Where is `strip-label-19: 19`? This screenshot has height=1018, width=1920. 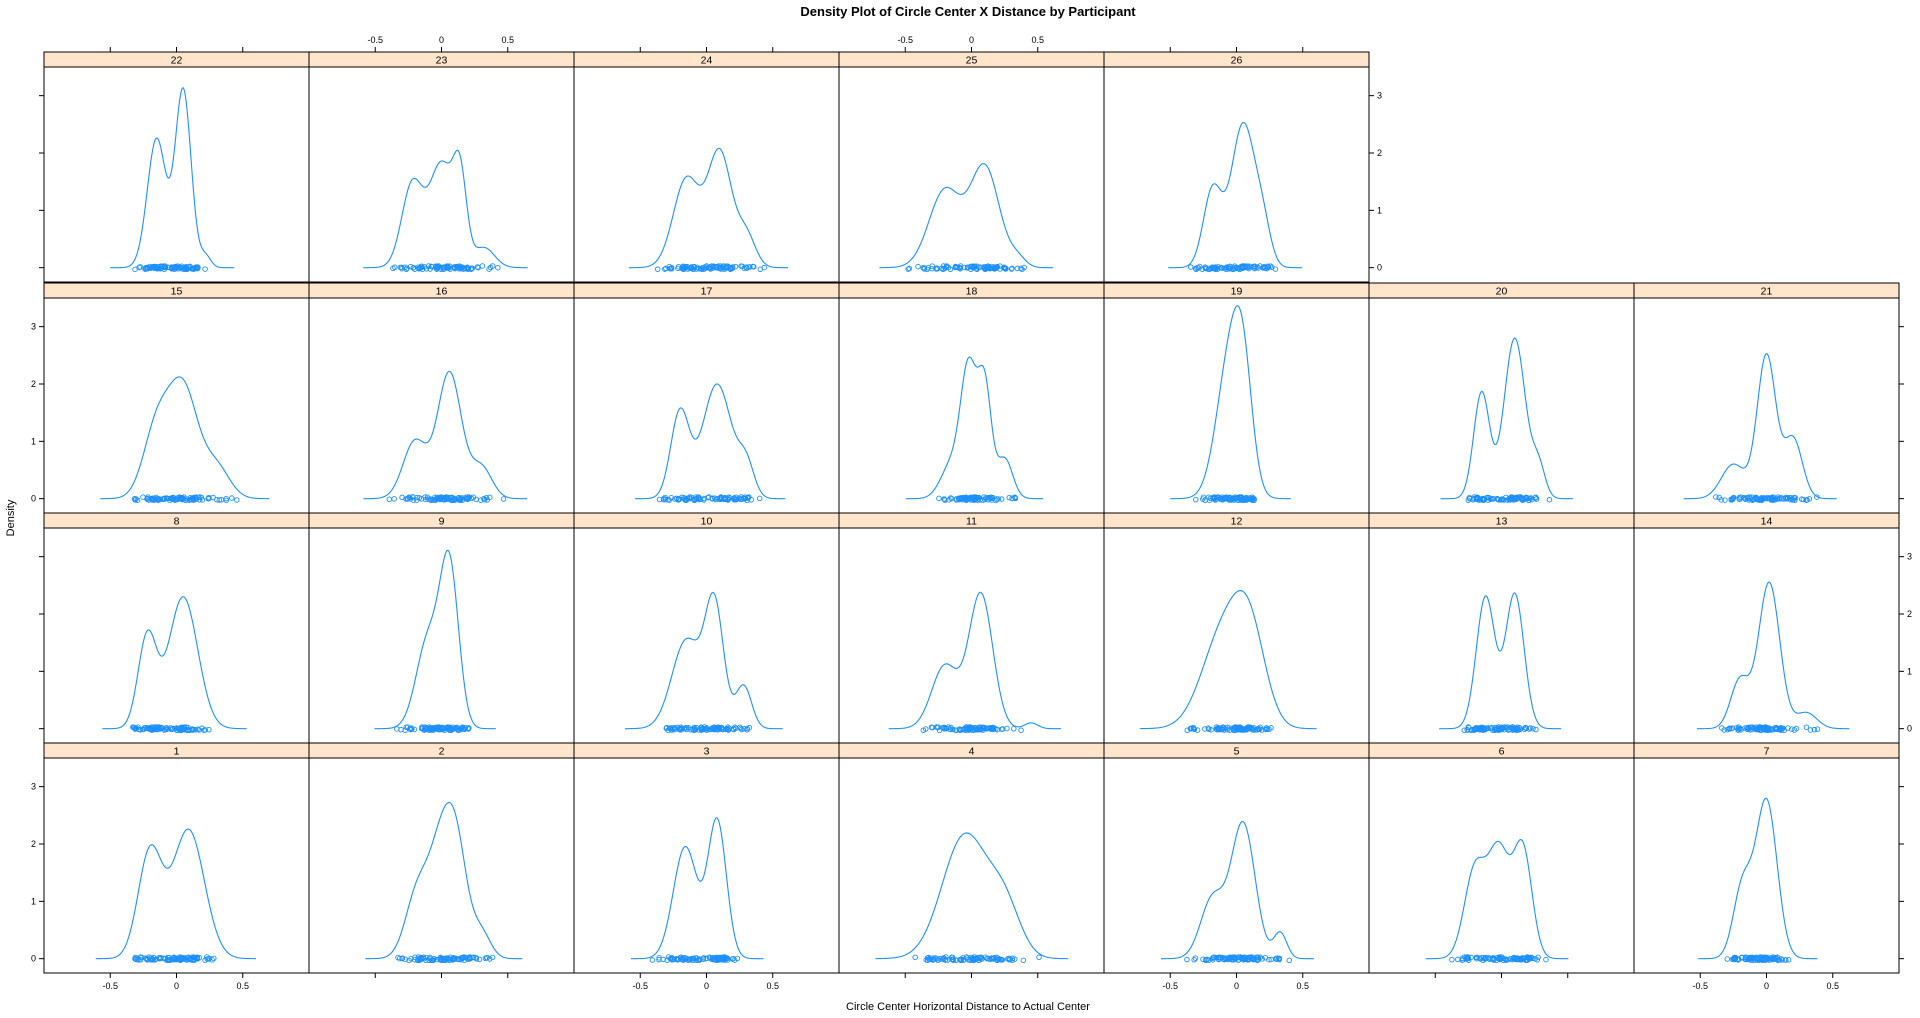
strip-label-19: 19 is located at coordinates (1237, 292).